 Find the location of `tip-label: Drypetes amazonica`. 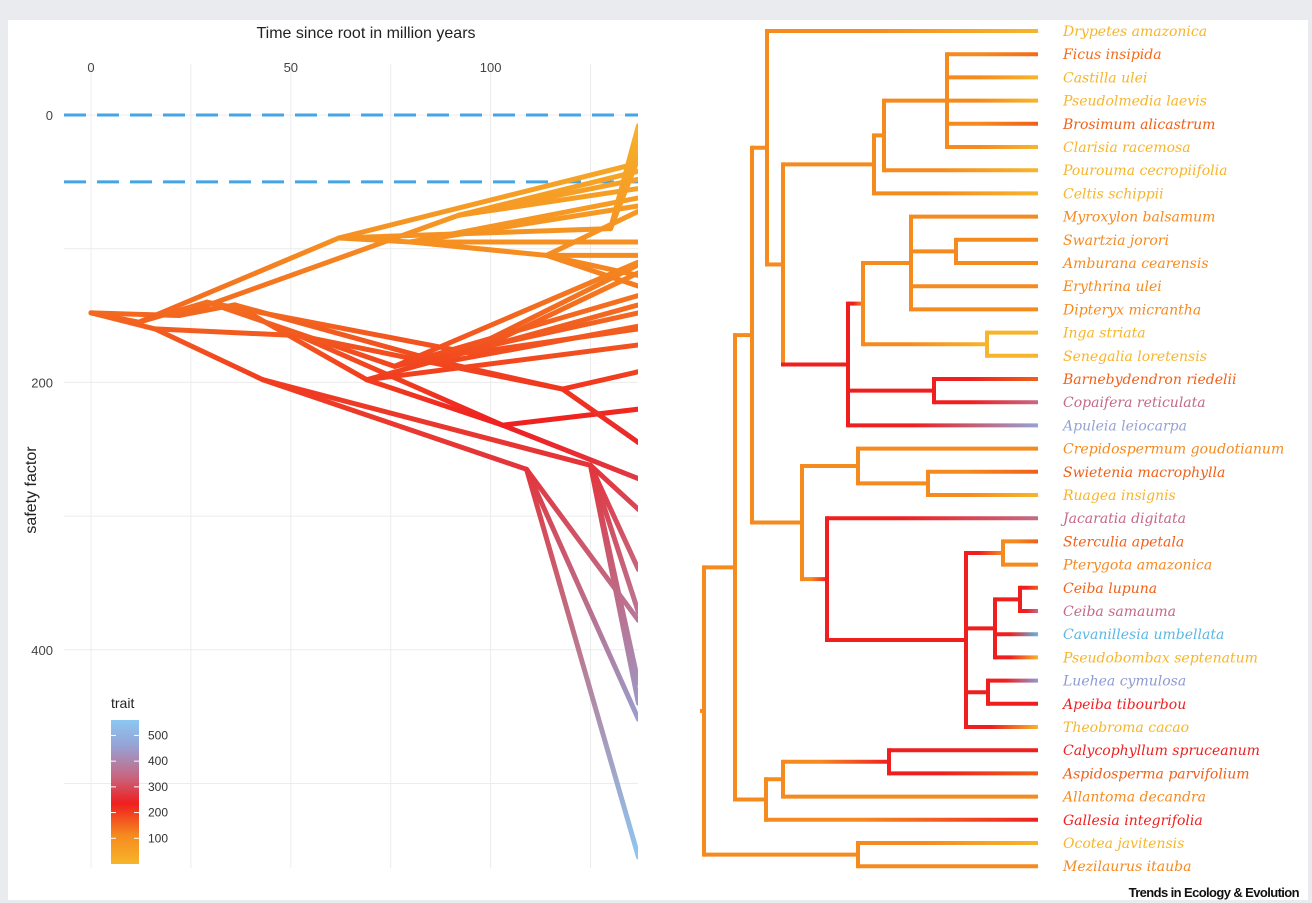

tip-label: Drypetes amazonica is located at coordinates (1134, 32).